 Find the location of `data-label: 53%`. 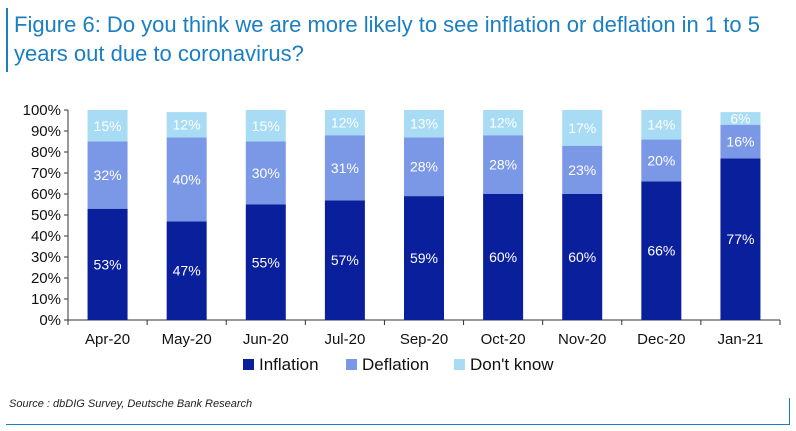

data-label: 53% is located at coordinates (108, 264).